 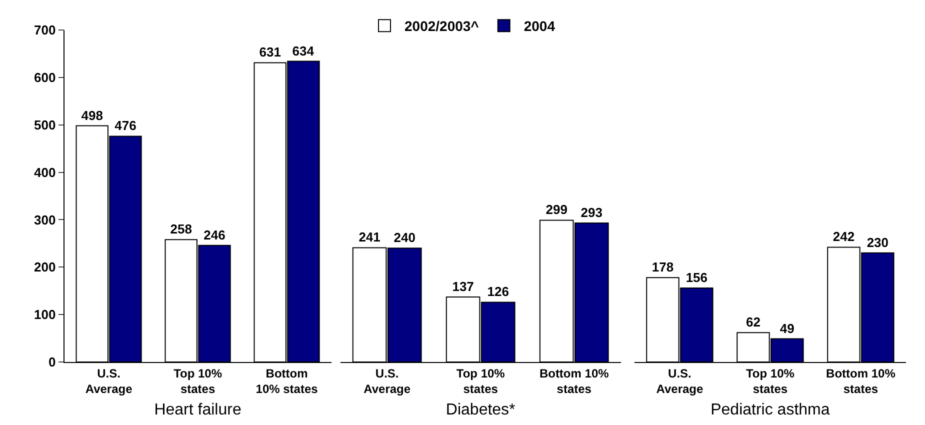 What do you see at coordinates (498, 292) in the screenshot?
I see `data-label: 126` at bounding box center [498, 292].